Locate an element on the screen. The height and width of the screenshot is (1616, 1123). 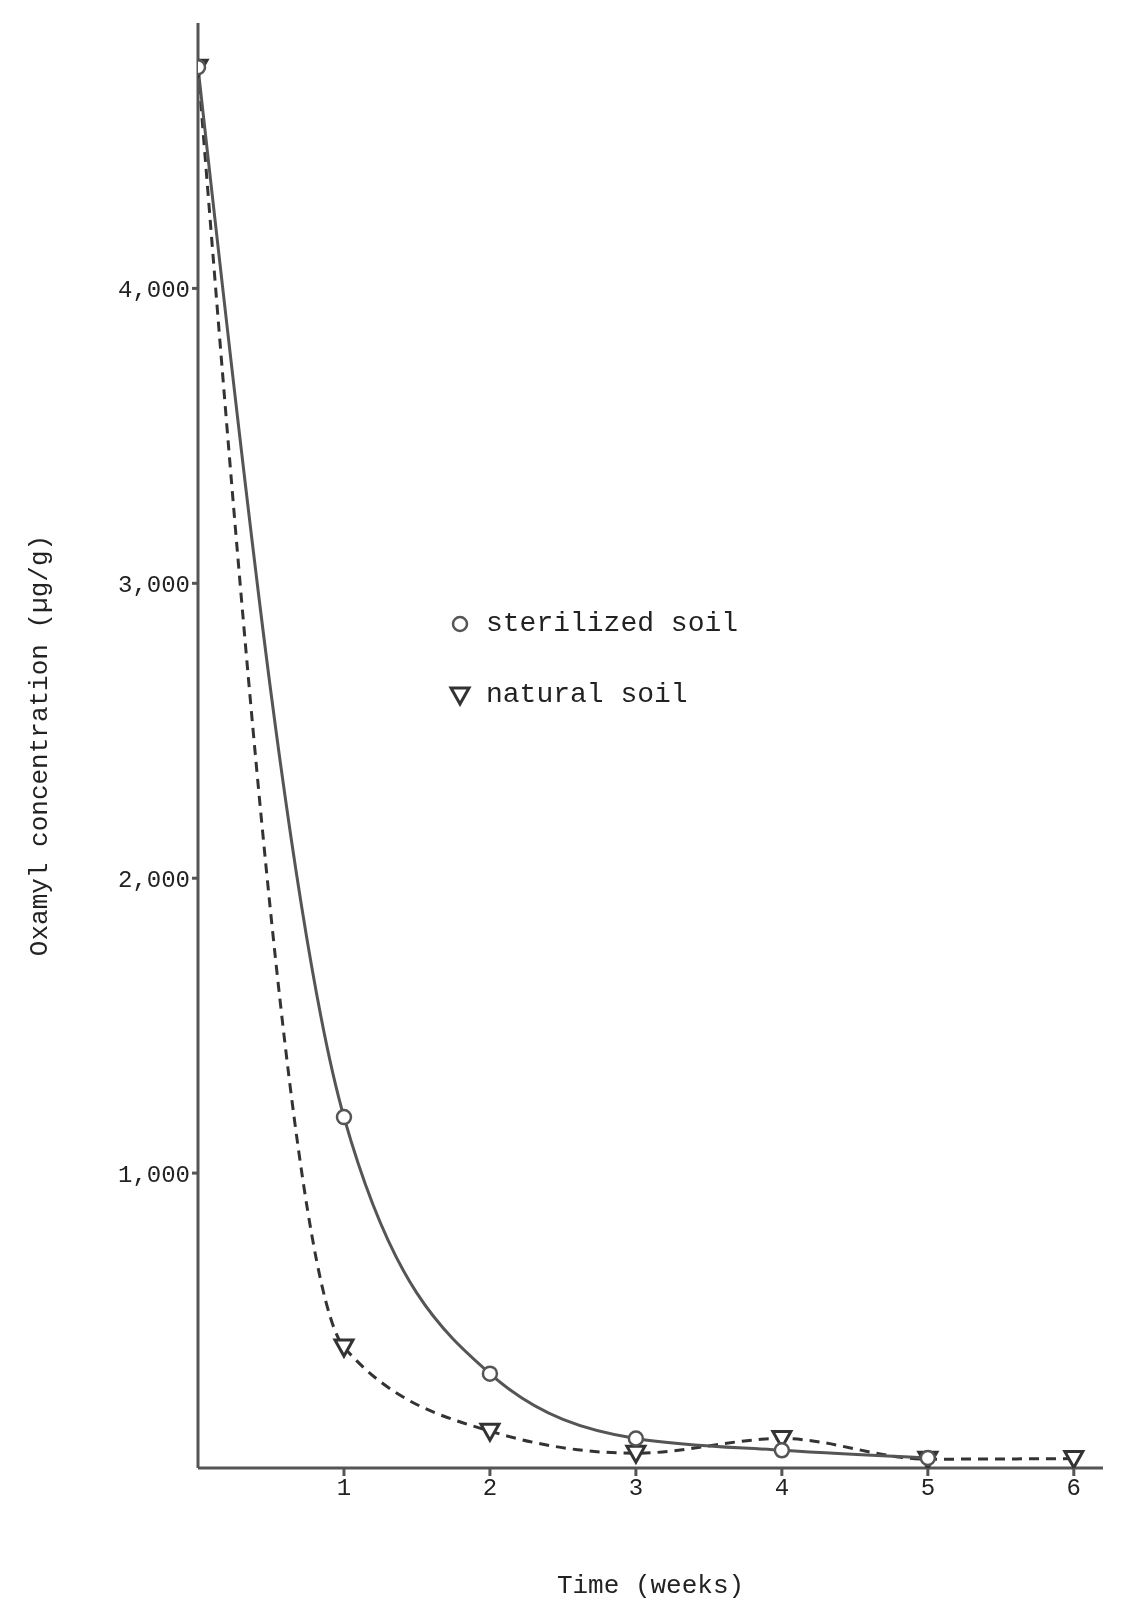
legend-label: natural soil is located at coordinates (587, 694).